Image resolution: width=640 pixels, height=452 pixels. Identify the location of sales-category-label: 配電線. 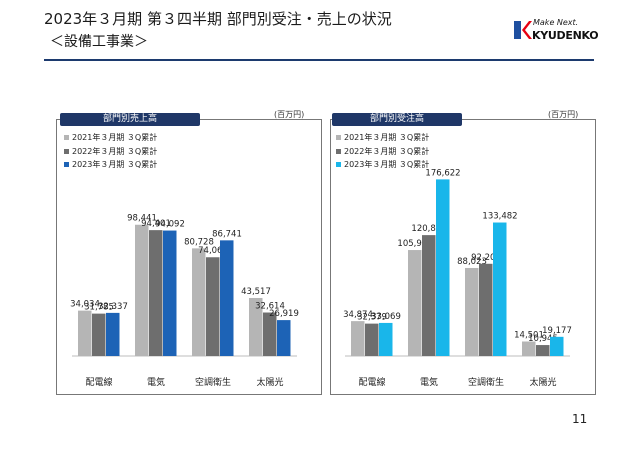
(98, 382).